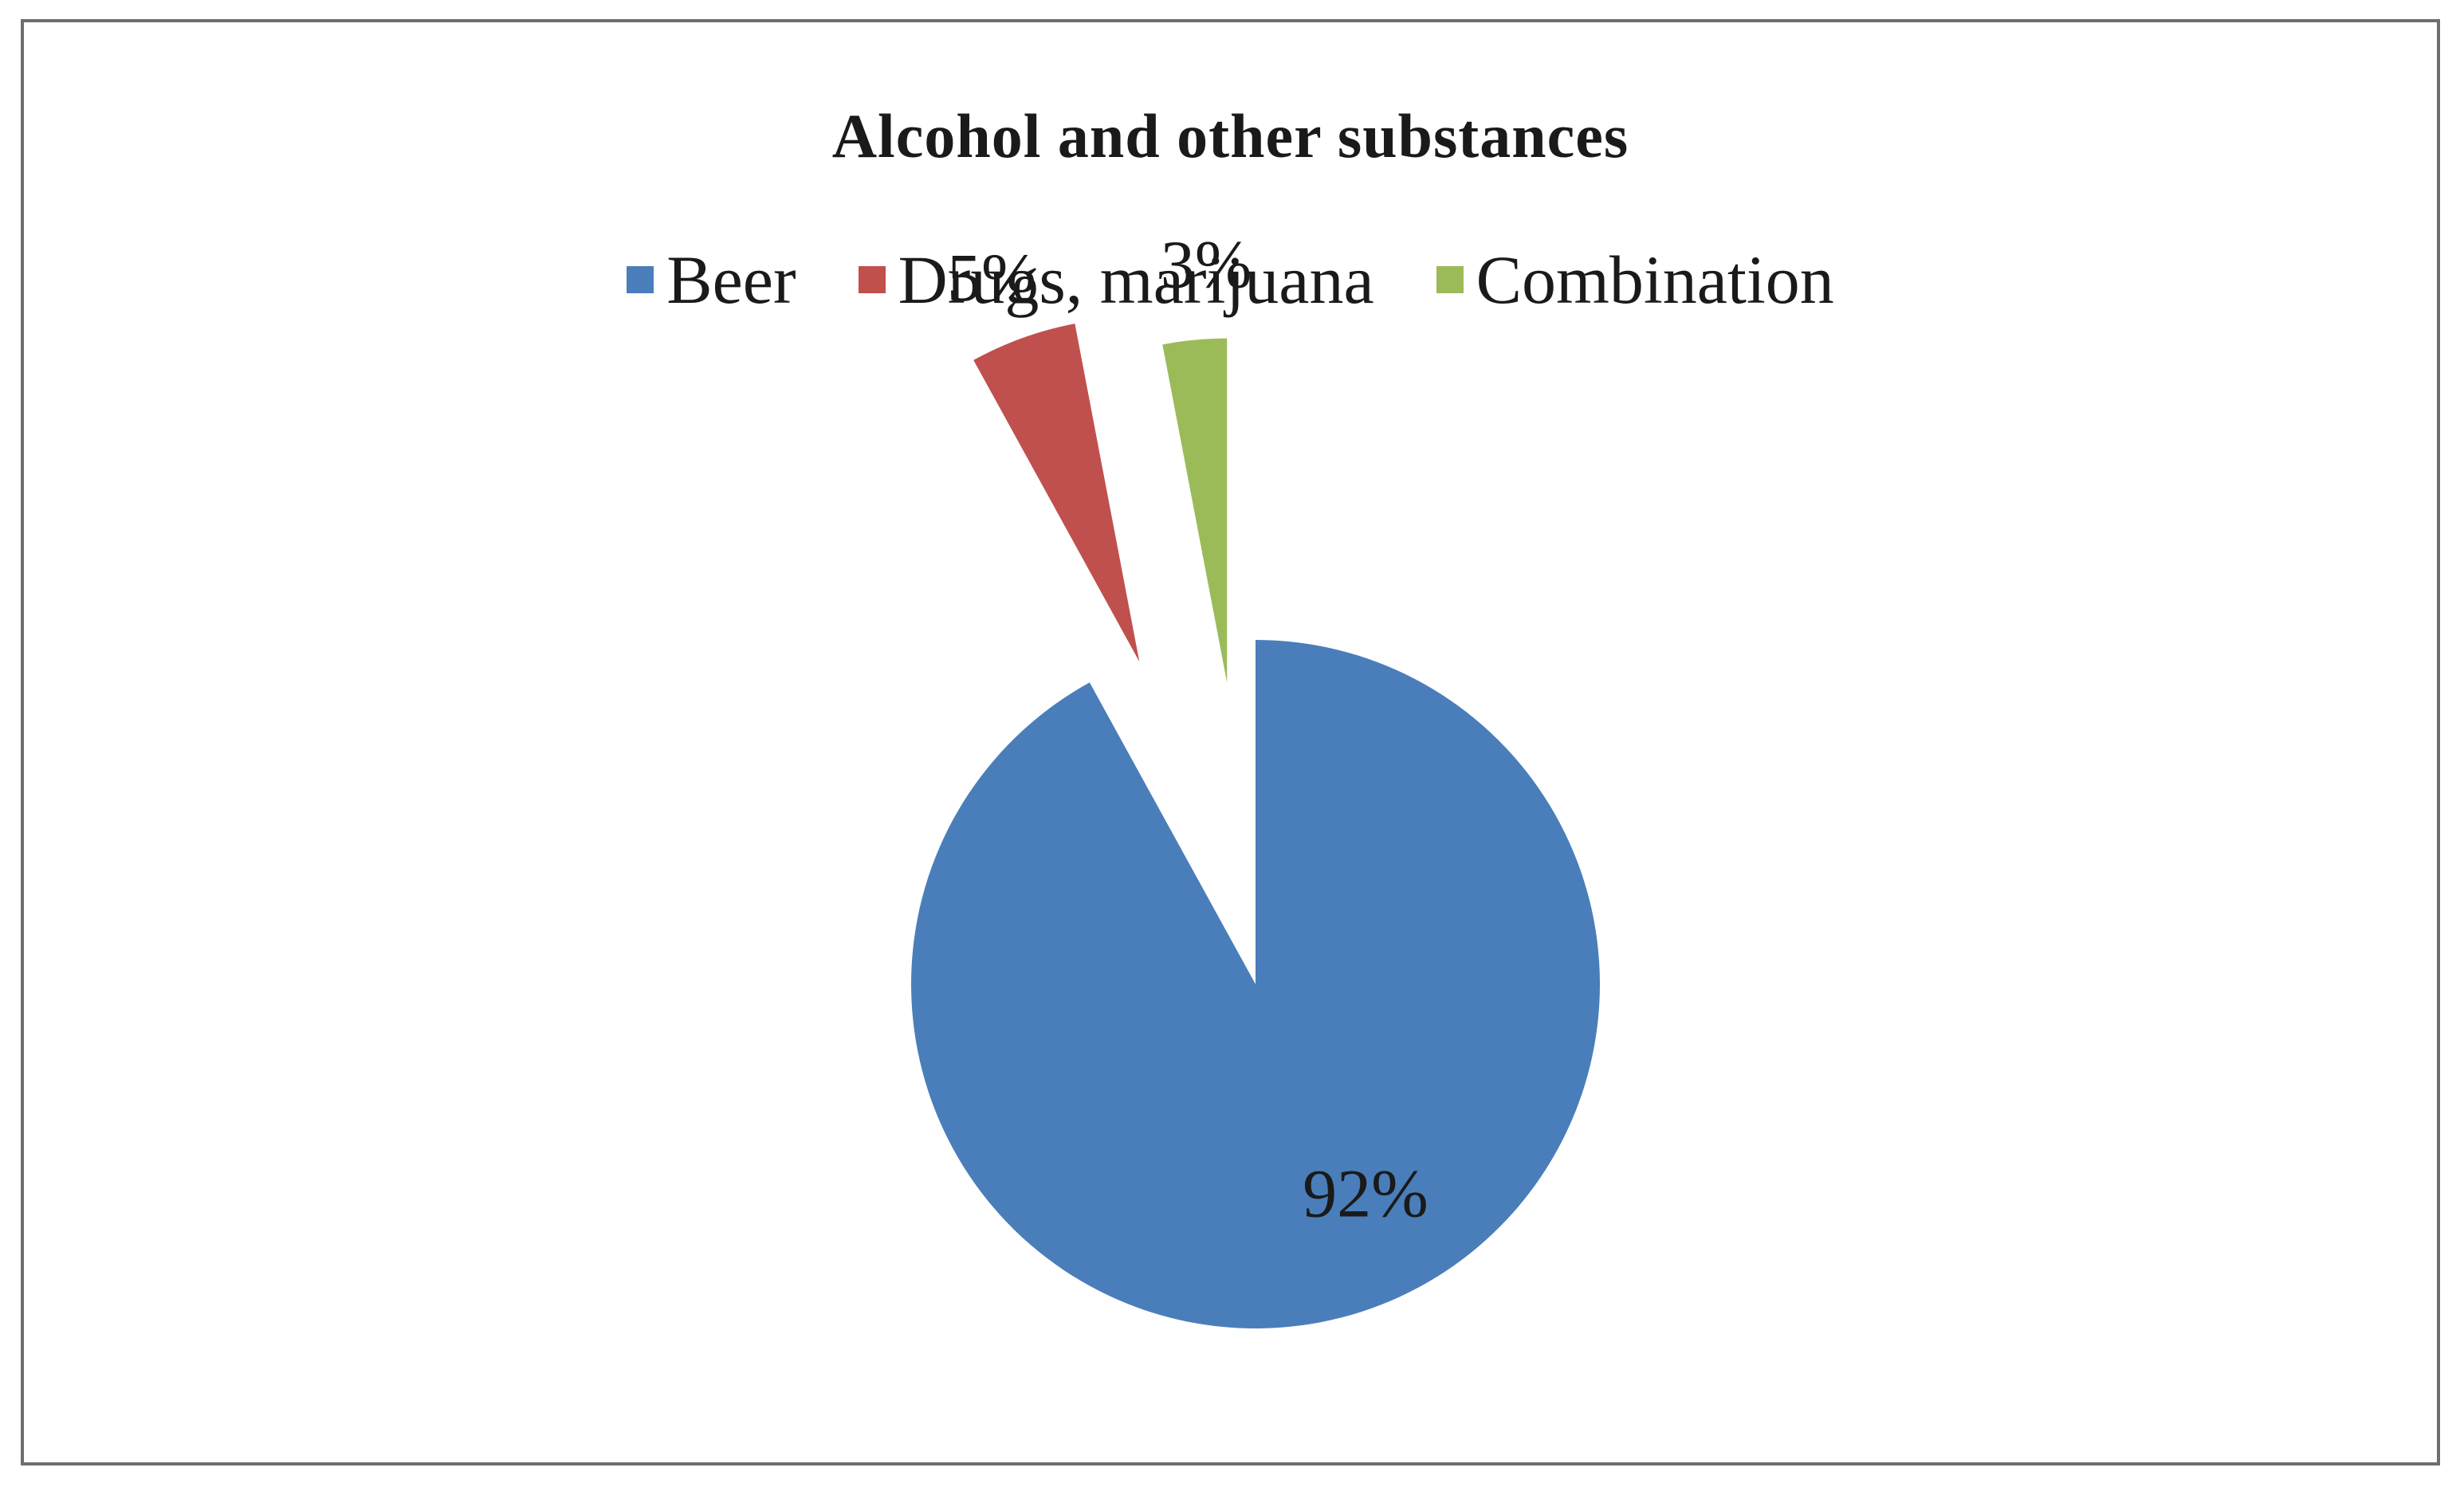 This screenshot has width=2464, height=1491. Describe the element at coordinates (1056, 493) in the screenshot. I see `pie-slice-drugs` at that location.